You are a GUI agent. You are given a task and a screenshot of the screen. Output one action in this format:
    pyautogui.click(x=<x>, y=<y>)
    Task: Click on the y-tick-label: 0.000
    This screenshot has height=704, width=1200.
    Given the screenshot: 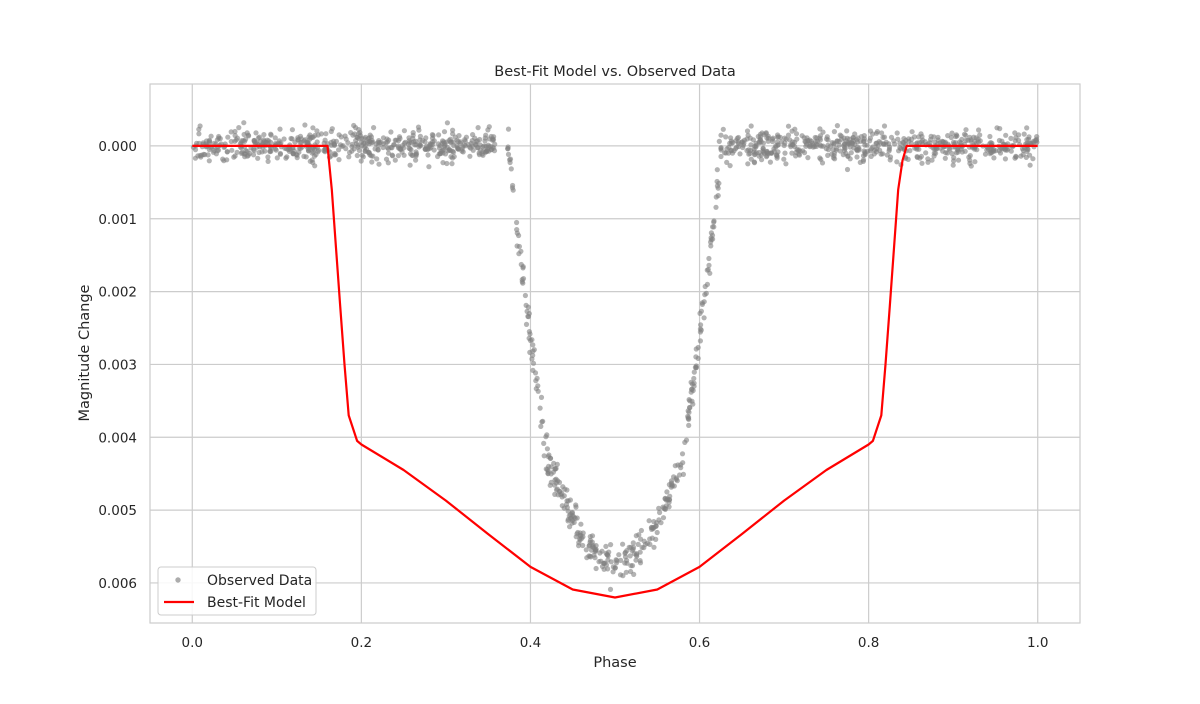 What is the action you would take?
    pyautogui.click(x=117, y=147)
    